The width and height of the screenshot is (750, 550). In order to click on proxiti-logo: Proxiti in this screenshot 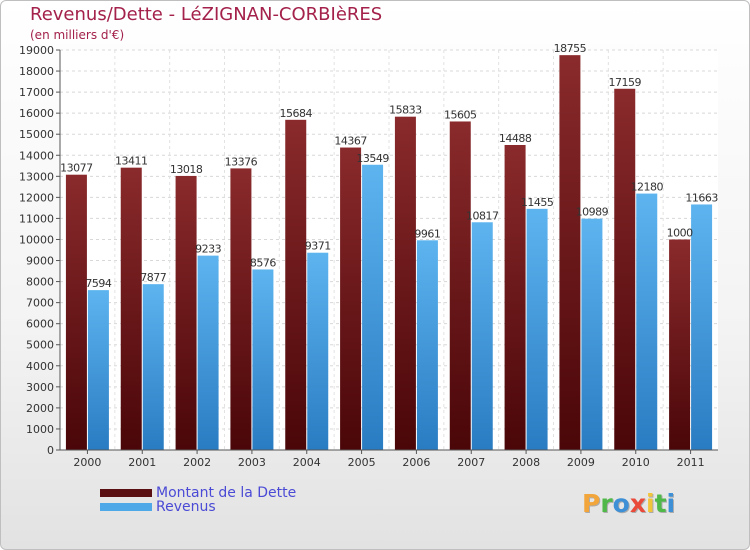, I will do `click(628, 503)`.